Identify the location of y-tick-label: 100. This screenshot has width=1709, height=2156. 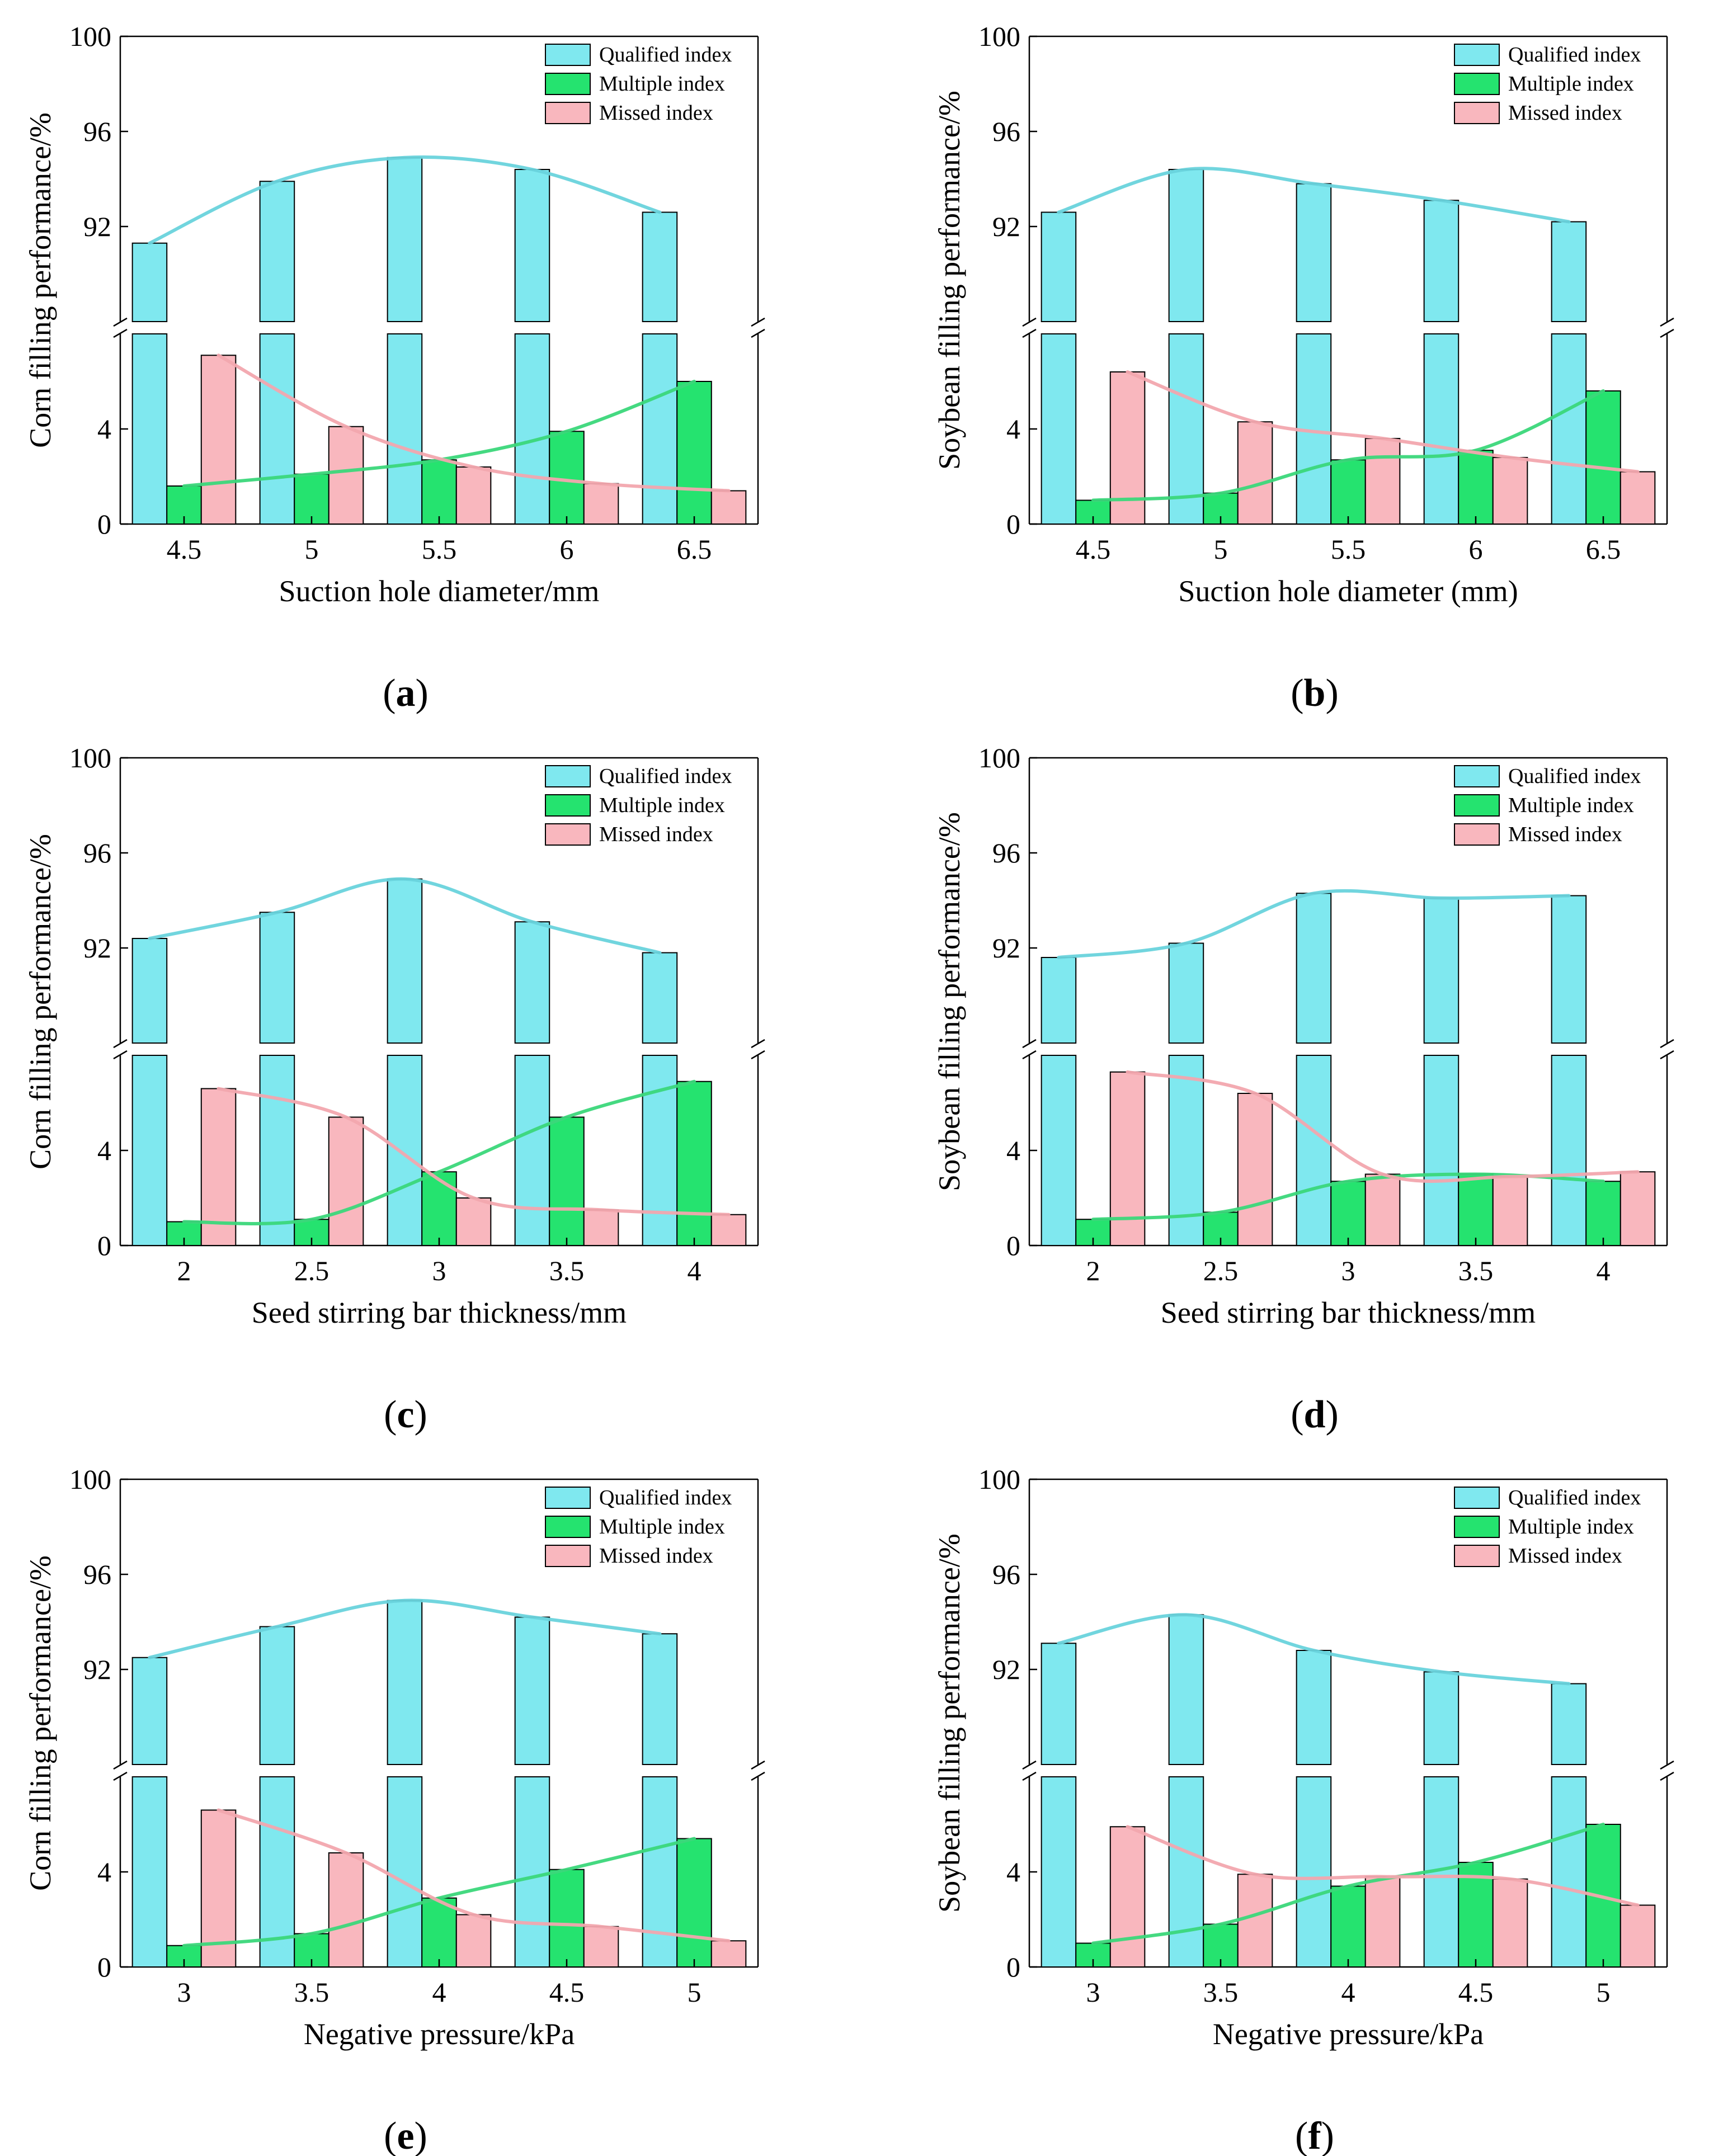
(999, 36).